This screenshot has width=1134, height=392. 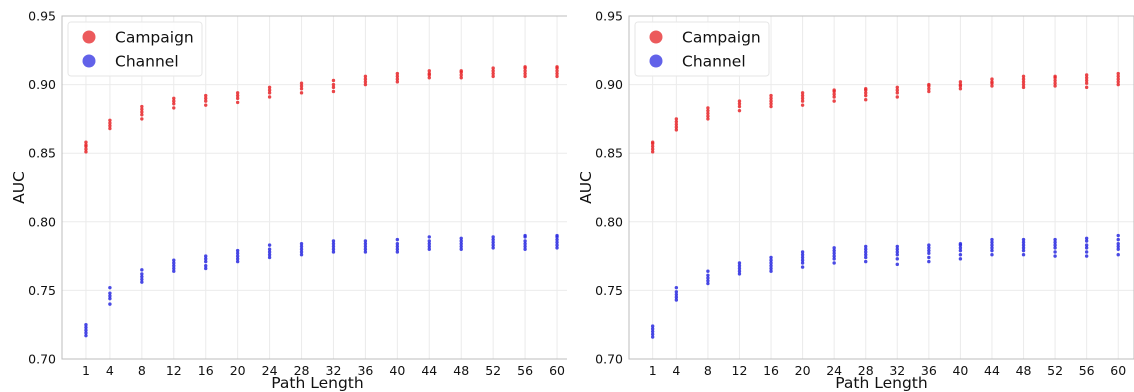 I want to click on y-tick-label: 0.70, so click(x=609, y=359).